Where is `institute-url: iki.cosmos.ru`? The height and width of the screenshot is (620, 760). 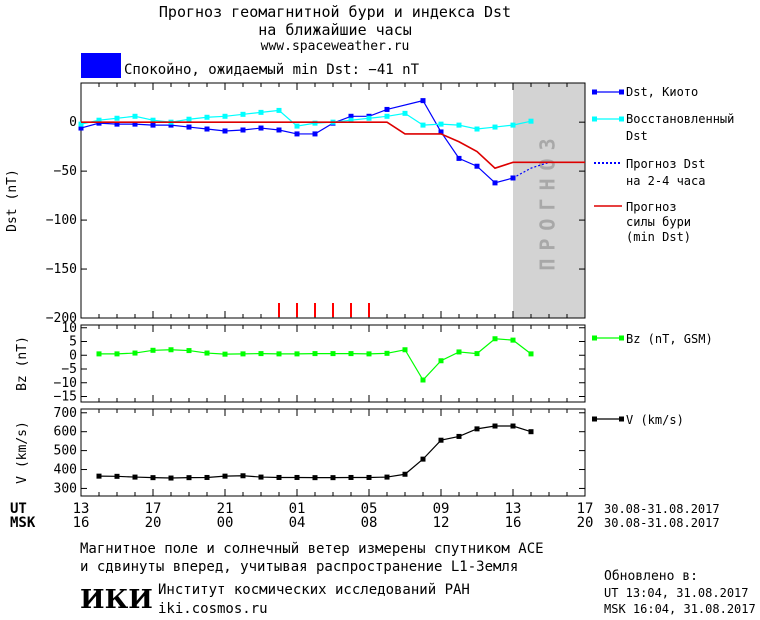
institute-url: iki.cosmos.ru is located at coordinates (213, 609).